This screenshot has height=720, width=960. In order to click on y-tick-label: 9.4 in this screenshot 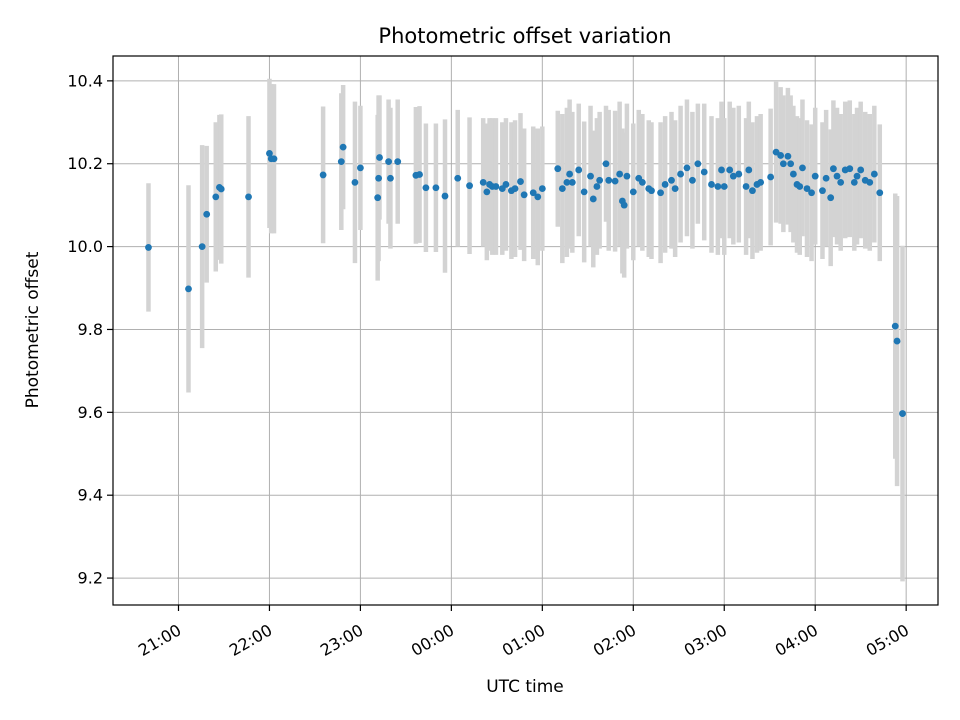, I will do `click(90, 495)`.